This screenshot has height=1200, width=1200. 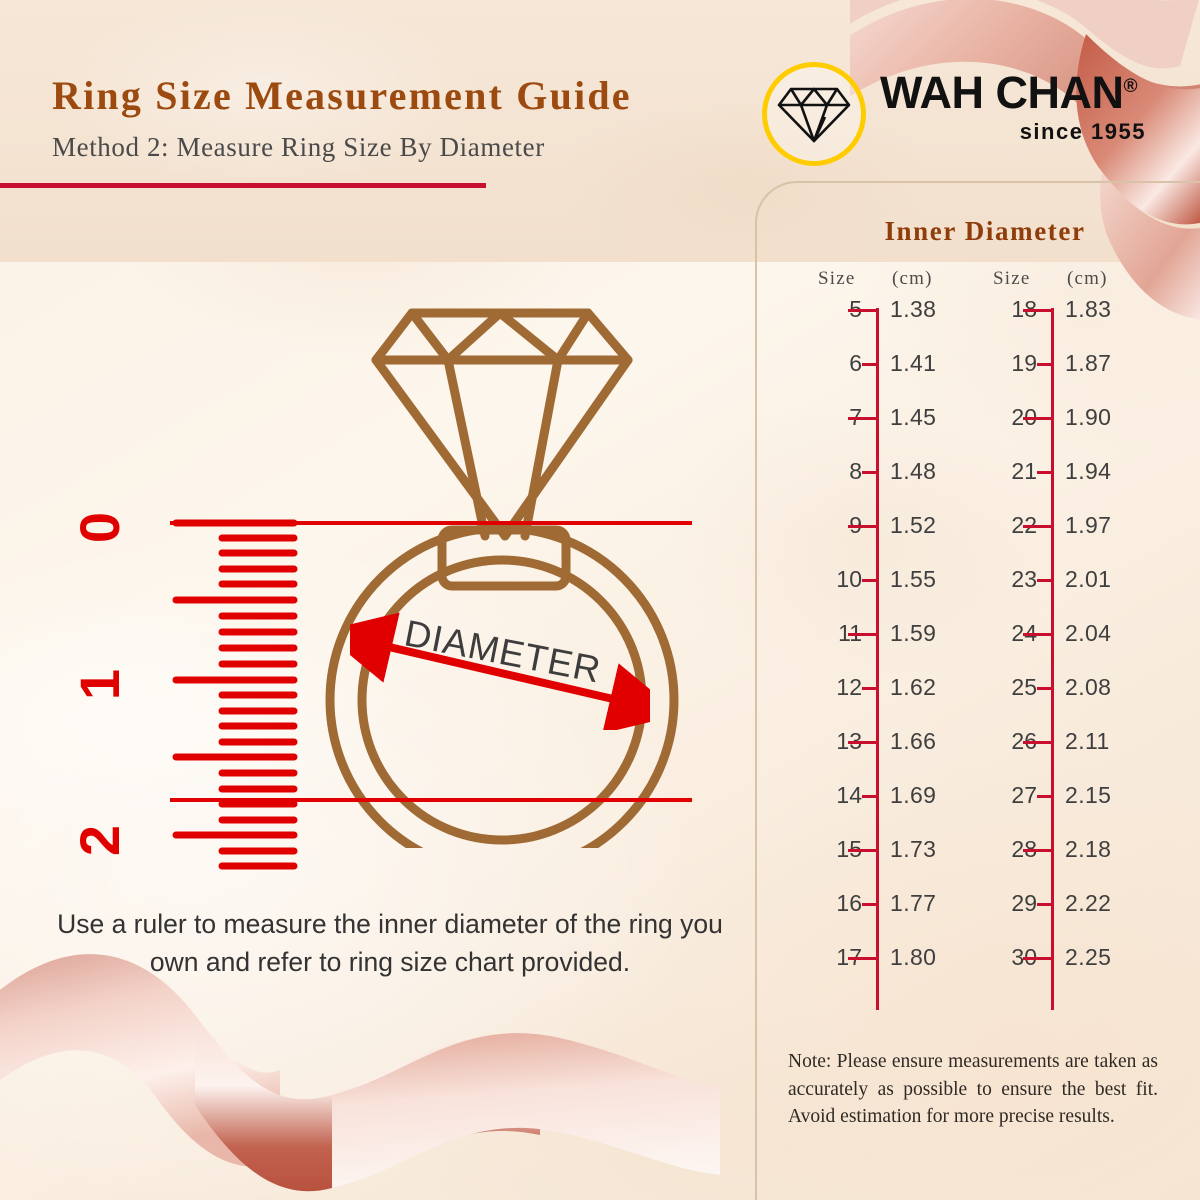 I want to click on ring-size-value: 10, so click(x=849, y=579).